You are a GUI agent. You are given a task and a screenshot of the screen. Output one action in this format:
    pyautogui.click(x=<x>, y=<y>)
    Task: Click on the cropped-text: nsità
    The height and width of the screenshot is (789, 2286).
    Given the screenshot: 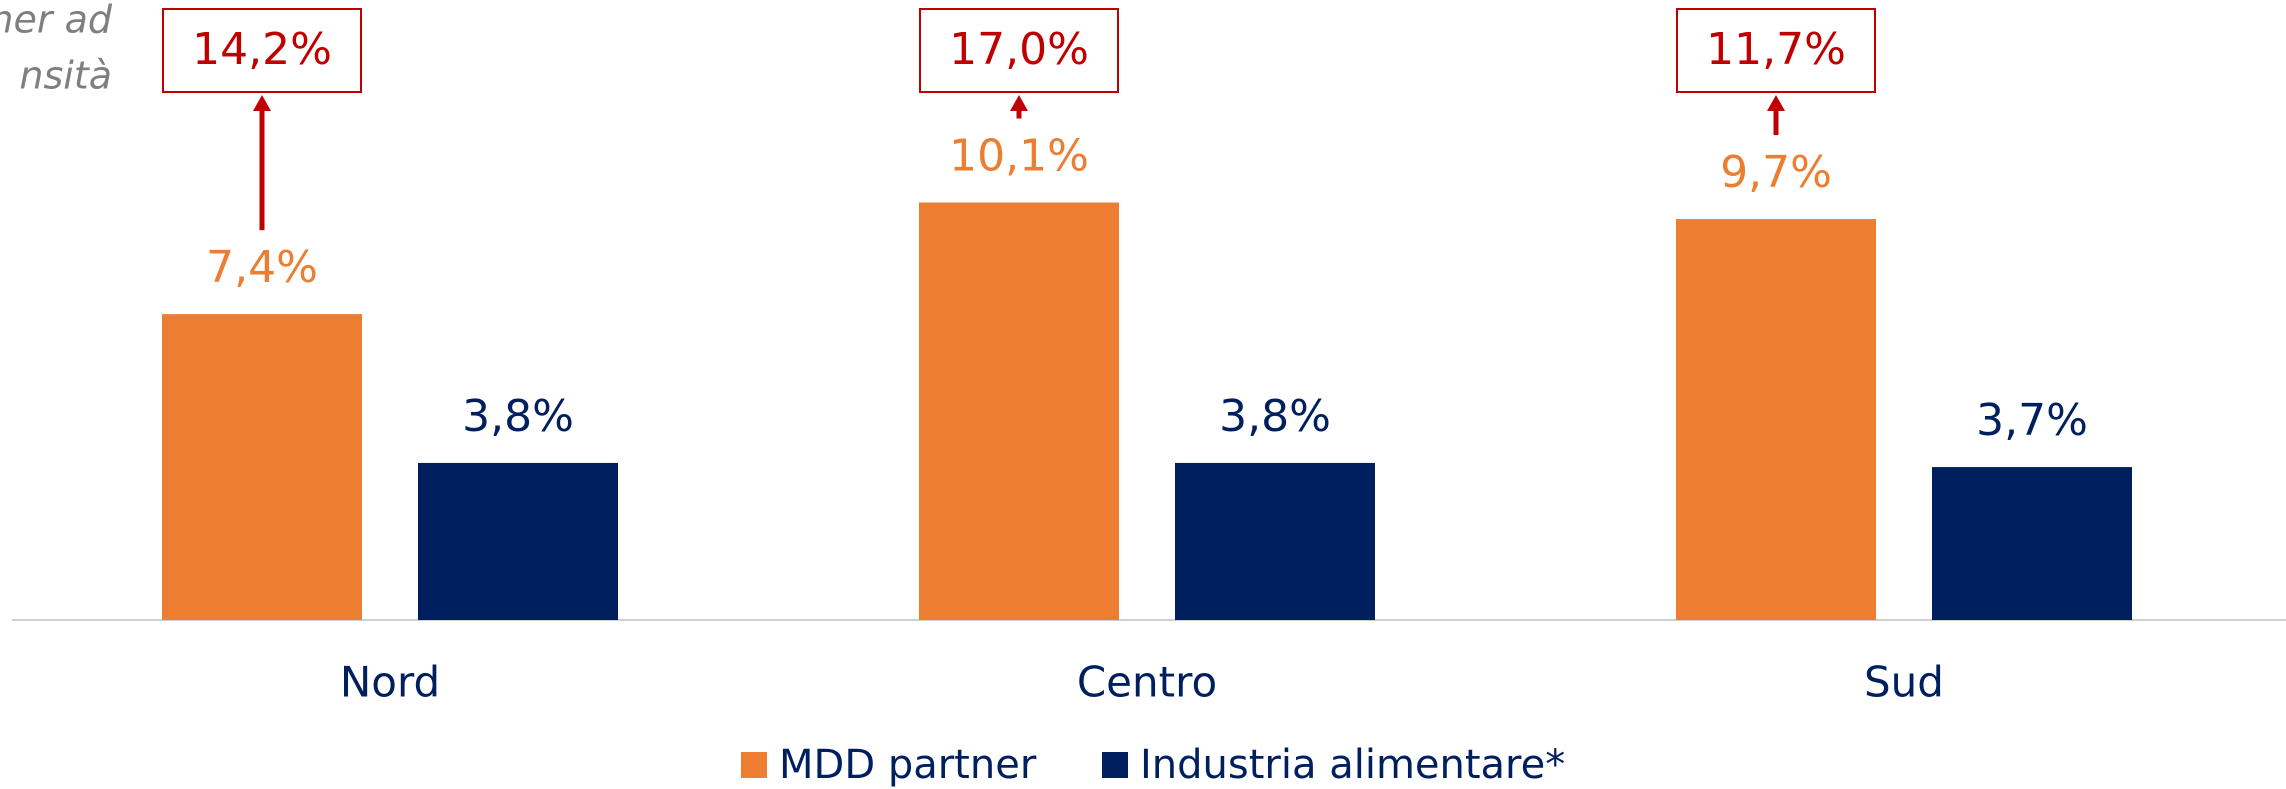 What is the action you would take?
    pyautogui.click(x=65, y=76)
    